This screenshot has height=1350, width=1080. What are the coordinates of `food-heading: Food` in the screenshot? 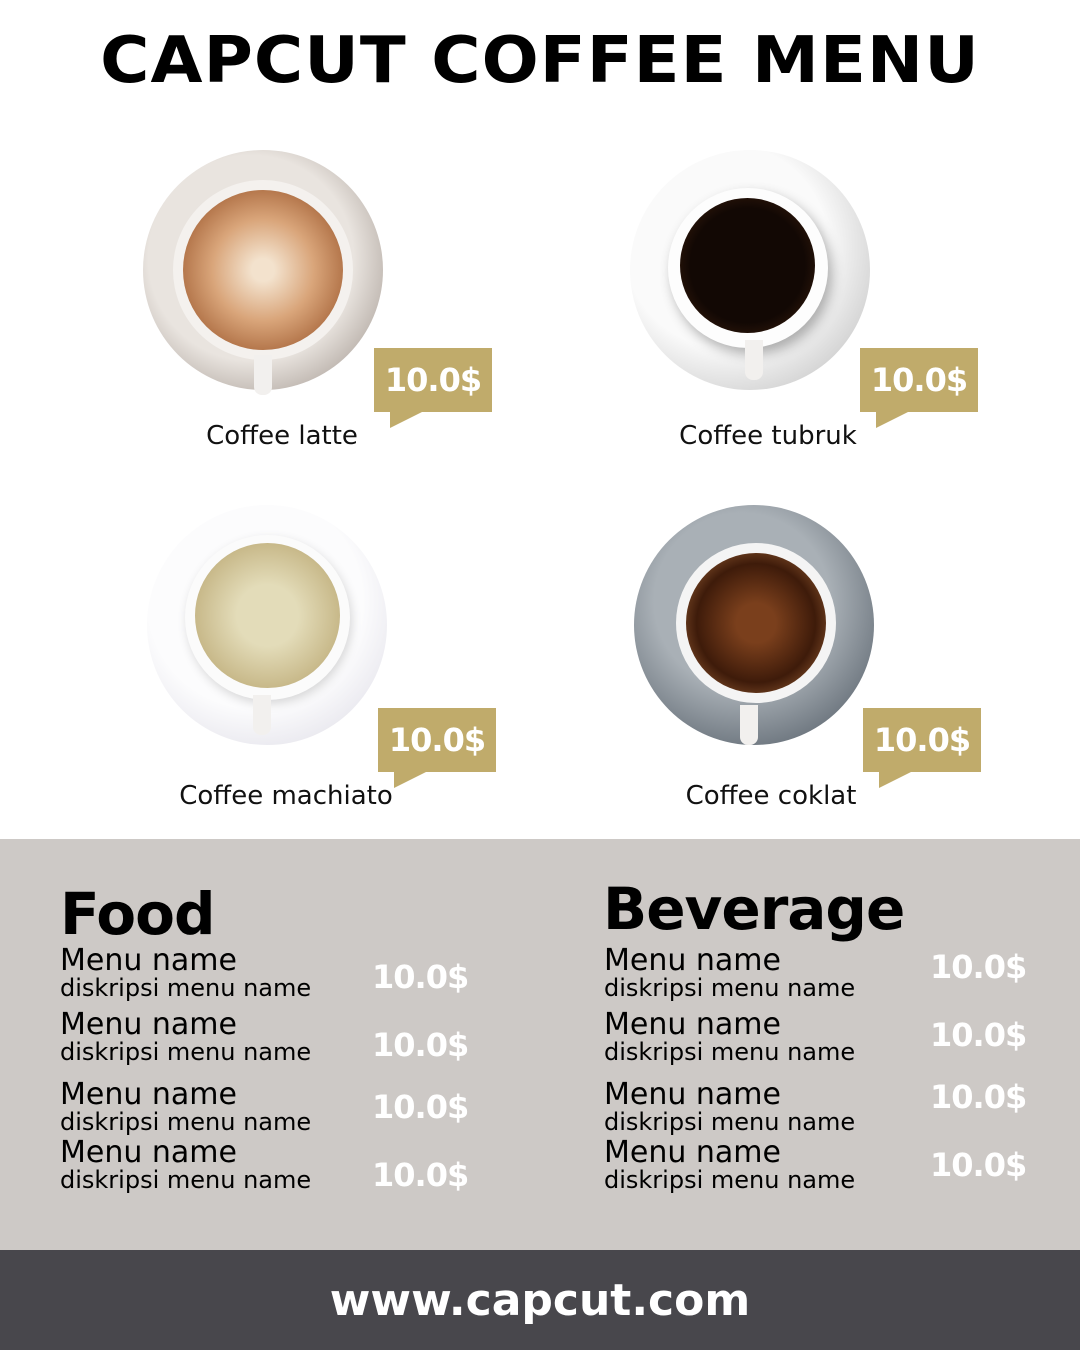 It's located at (137, 914).